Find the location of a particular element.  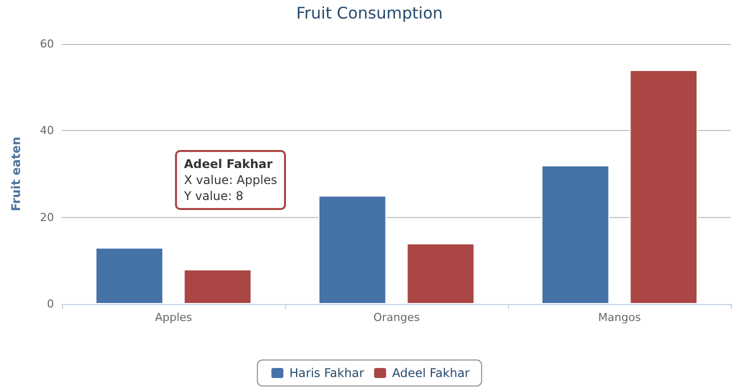

x-tick-label: Oranges is located at coordinates (396, 317).